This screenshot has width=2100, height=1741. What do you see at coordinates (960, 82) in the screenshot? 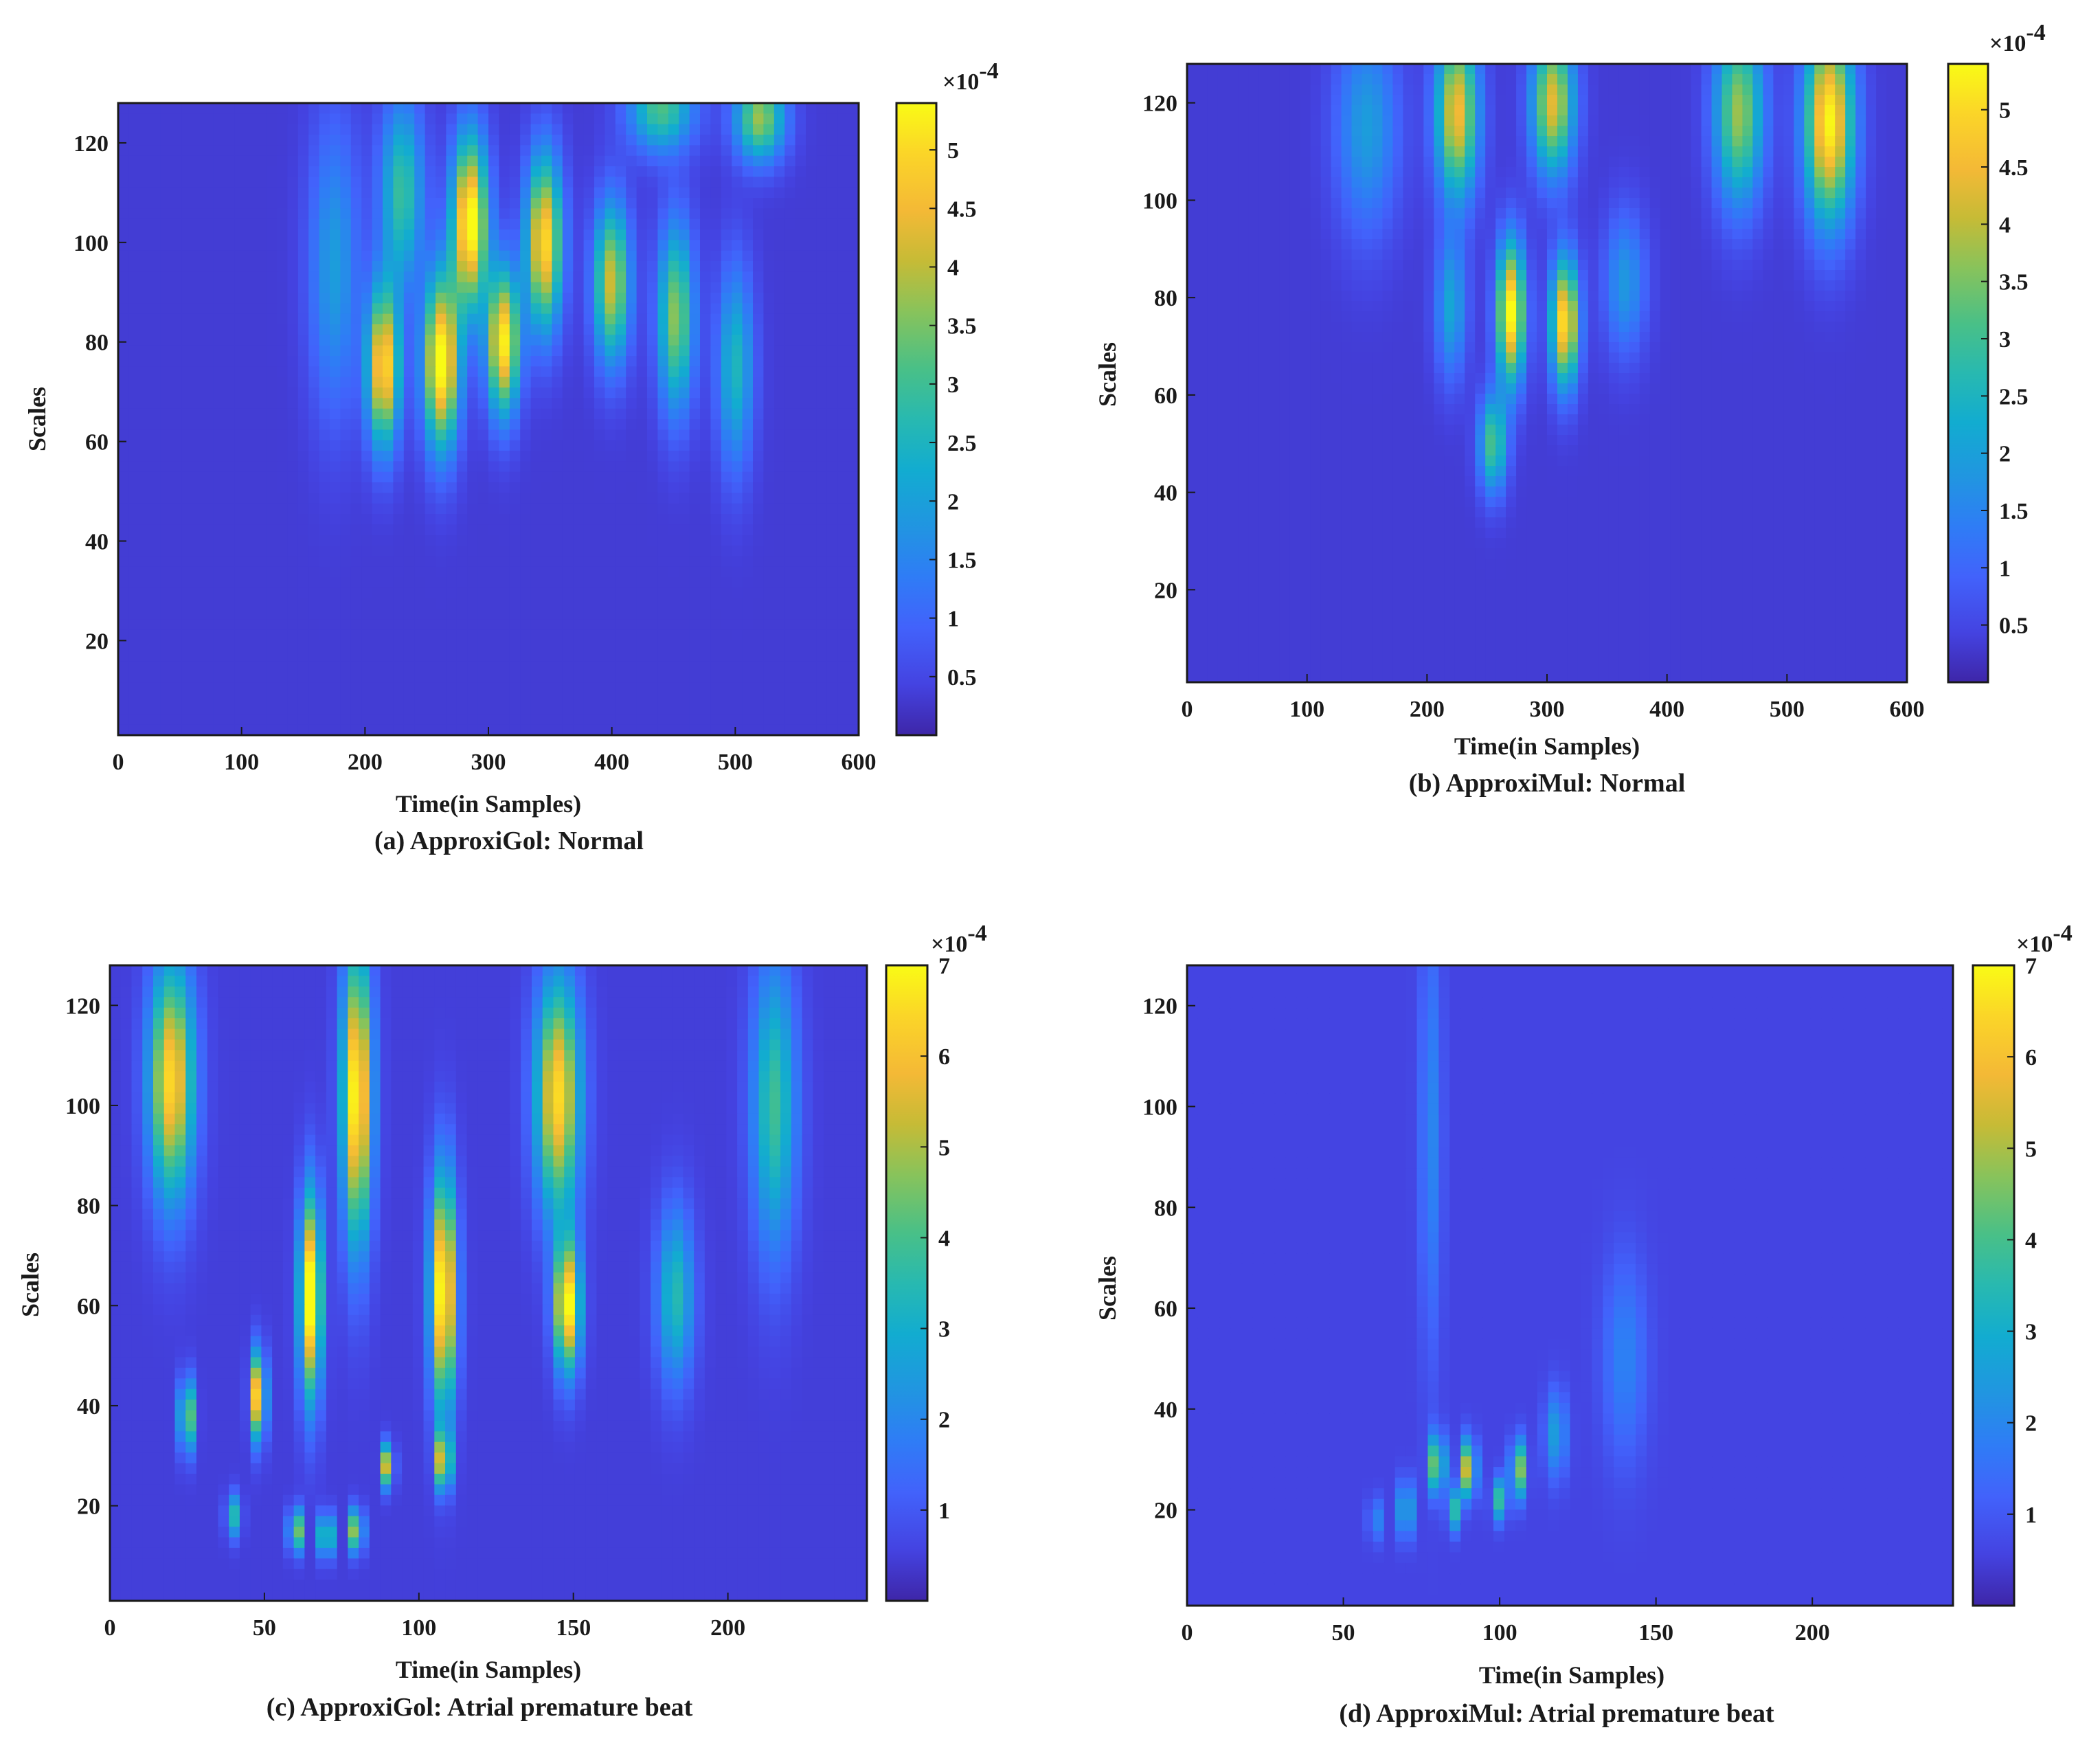
I see `panel-a-cb-times: ×10` at bounding box center [960, 82].